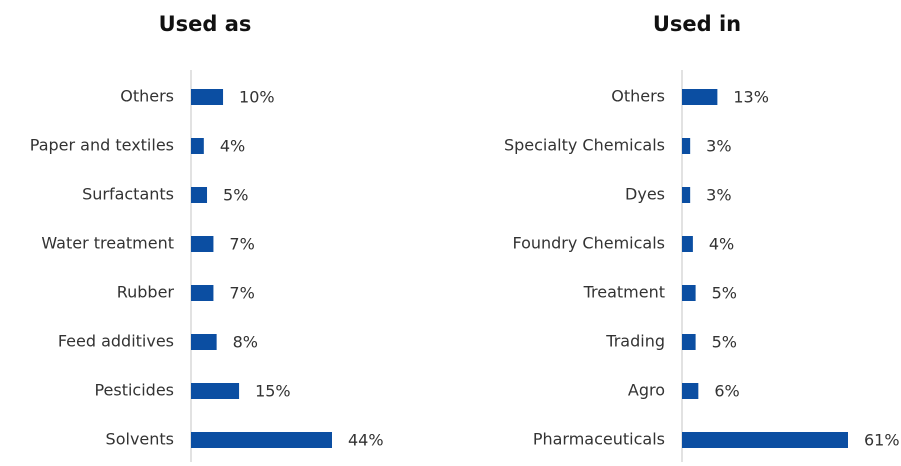  Describe the element at coordinates (128, 194) in the screenshot. I see `category-label: Surfactants` at that location.